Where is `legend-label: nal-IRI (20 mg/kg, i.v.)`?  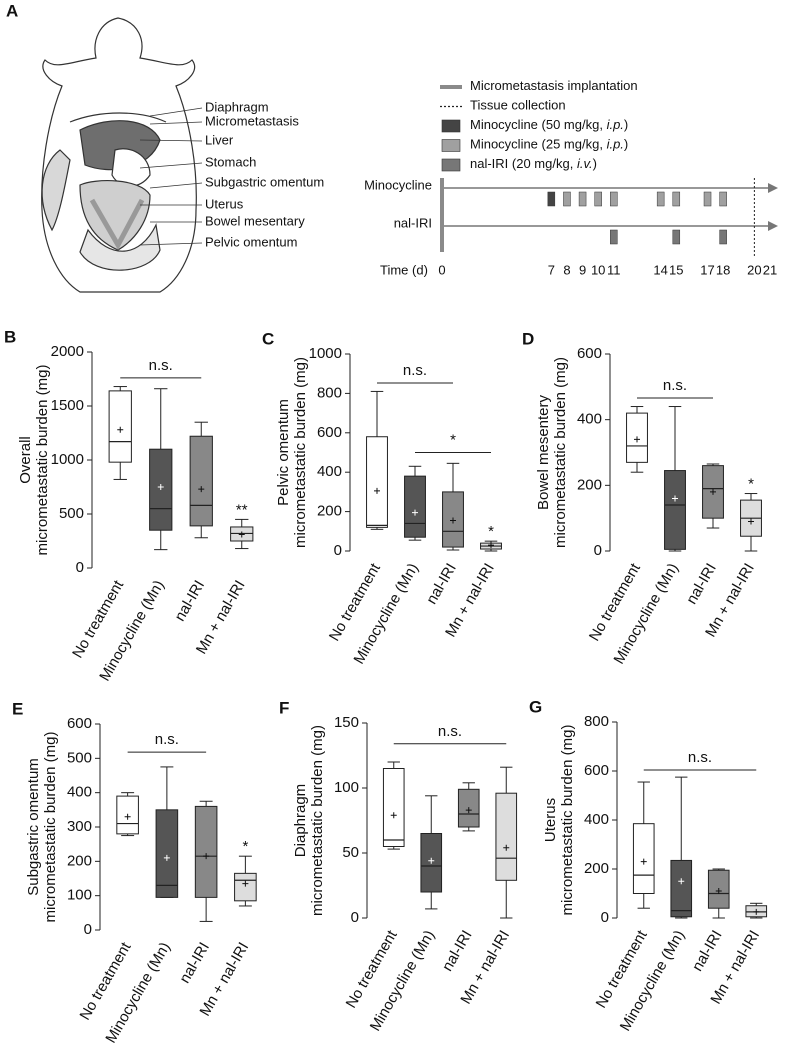 legend-label: nal-IRI (20 mg/kg, i.v.) is located at coordinates (533, 163).